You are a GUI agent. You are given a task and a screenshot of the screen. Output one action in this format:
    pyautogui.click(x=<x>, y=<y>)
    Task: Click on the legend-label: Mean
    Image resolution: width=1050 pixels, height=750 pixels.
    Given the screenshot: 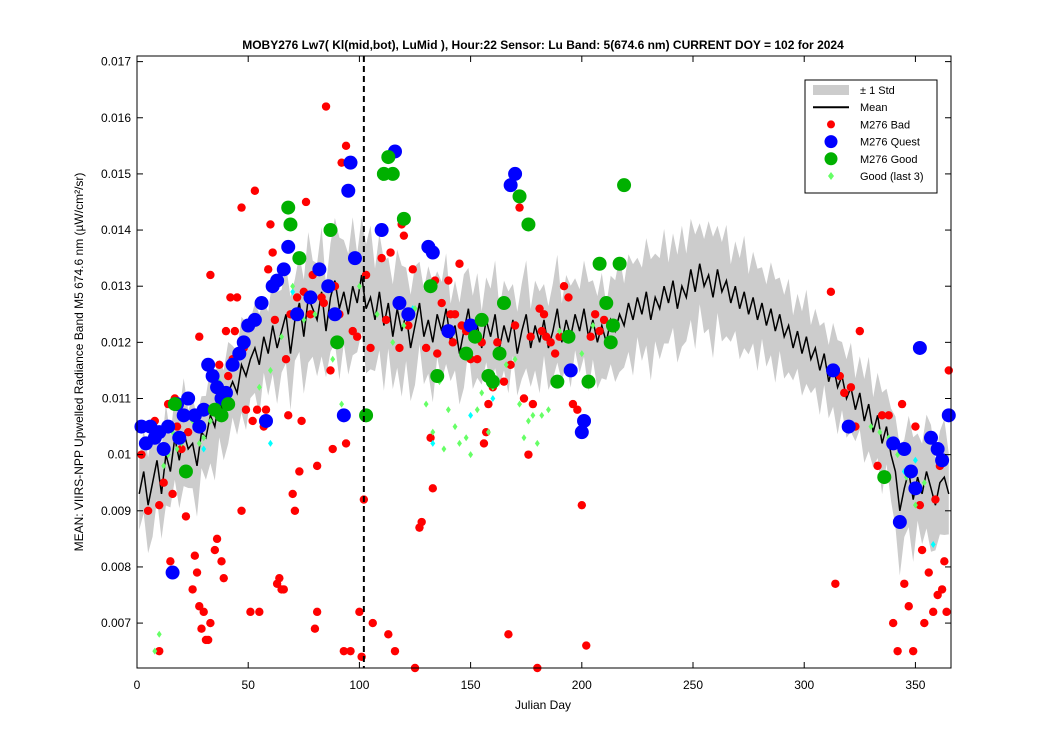 What is the action you would take?
    pyautogui.click(x=874, y=108)
    